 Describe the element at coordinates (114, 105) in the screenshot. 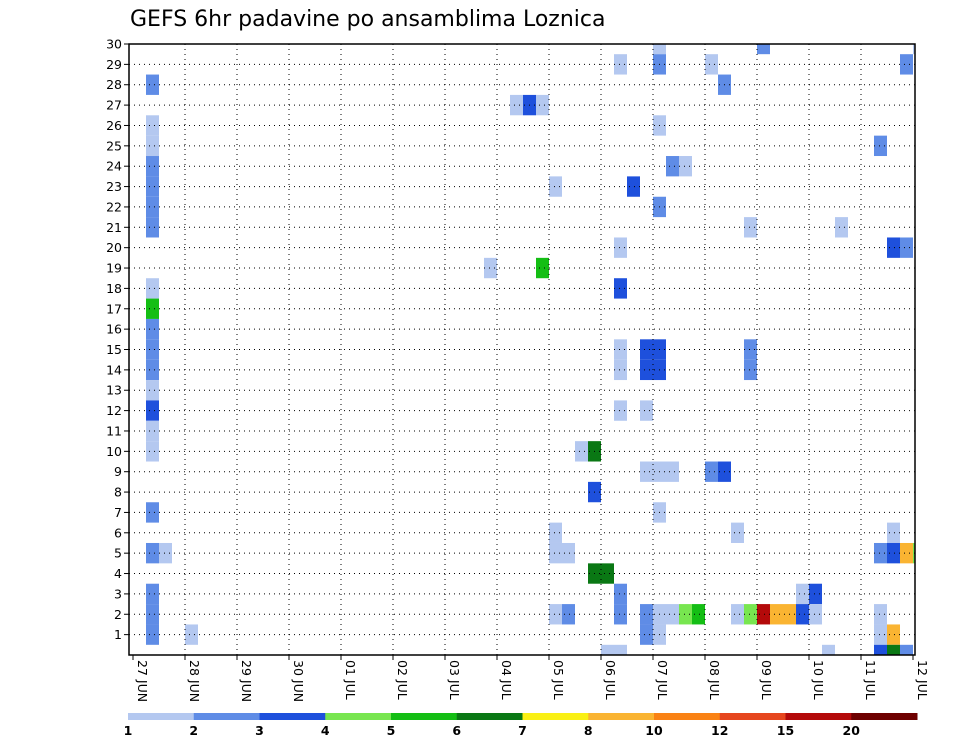

I see `y-tick-label: 27` at that location.